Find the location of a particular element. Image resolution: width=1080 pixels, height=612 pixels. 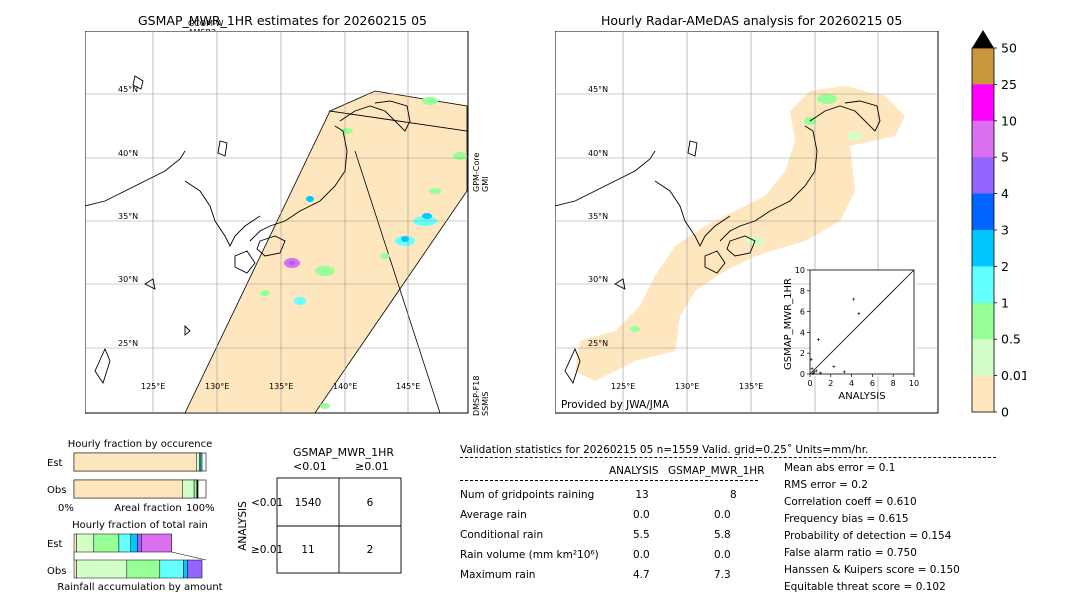

left-lat-label: 40°N is located at coordinates (128, 153).